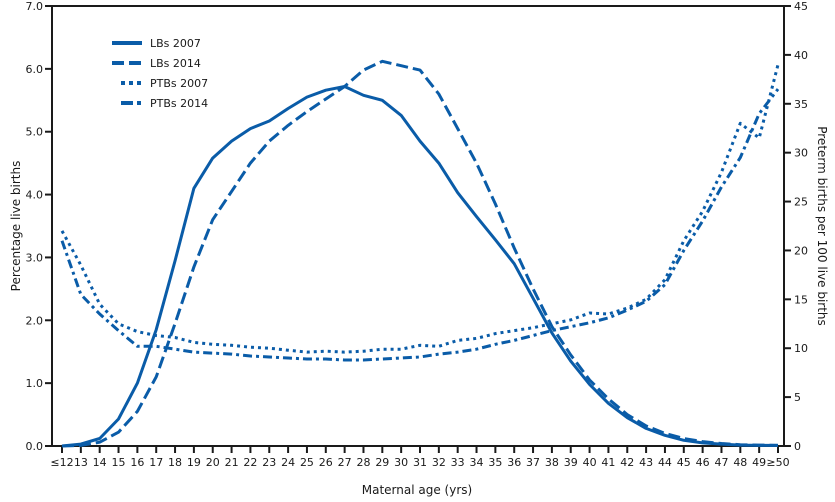 The width and height of the screenshot is (835, 502). I want to click on legend-label: LBs 2014, so click(175, 63).